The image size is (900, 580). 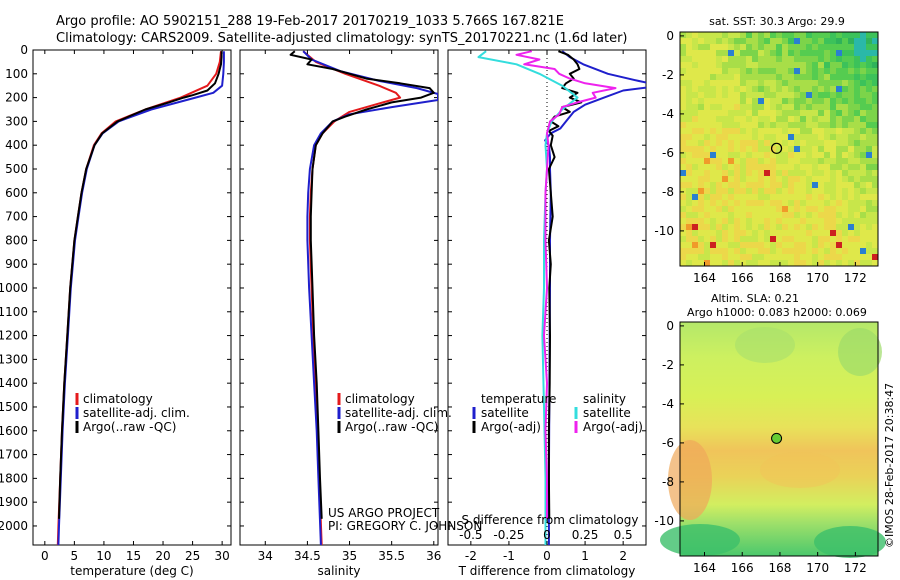 What do you see at coordinates (776, 148) in the screenshot?
I see `sst-argo-location-marker` at bounding box center [776, 148].